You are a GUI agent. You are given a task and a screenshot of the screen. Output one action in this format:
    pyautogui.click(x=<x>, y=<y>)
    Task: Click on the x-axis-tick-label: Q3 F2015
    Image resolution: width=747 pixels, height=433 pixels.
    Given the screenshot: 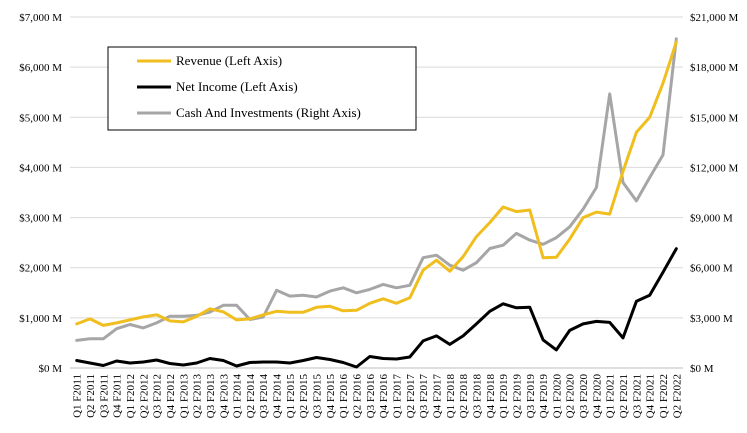 What is the action you would take?
    pyautogui.click(x=318, y=396)
    